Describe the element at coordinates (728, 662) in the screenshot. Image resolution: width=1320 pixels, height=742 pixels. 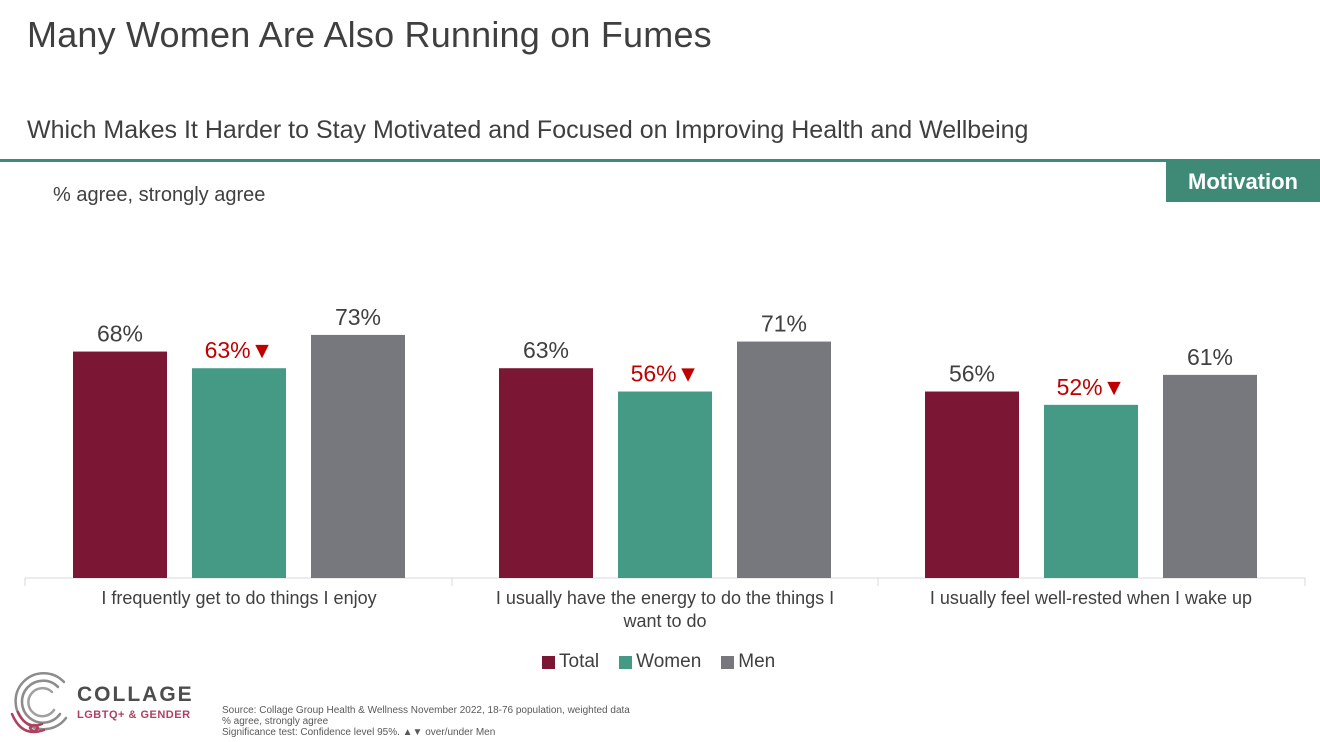
I see `legend-swatch-men` at that location.